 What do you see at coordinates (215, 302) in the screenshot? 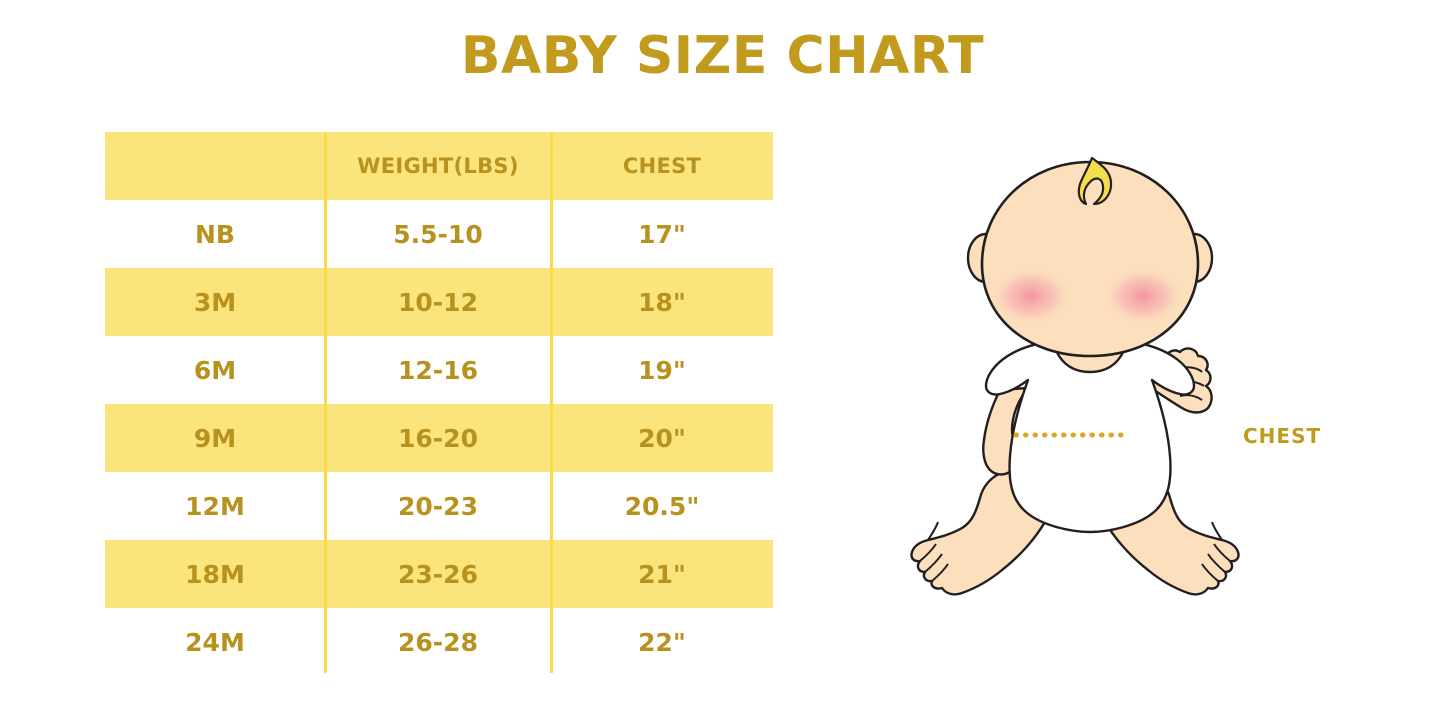
I see `cell-size: 3M` at bounding box center [215, 302].